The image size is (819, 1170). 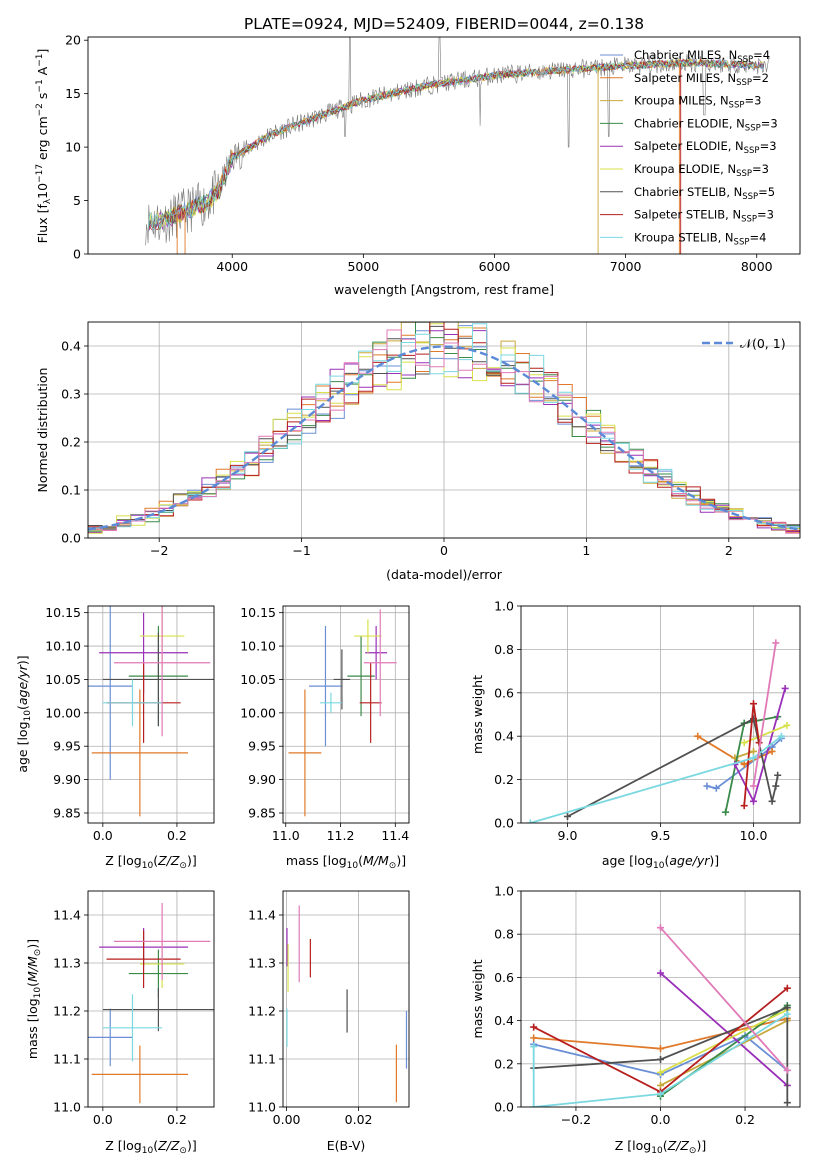 I want to click on y-tick-label: 11.2, so click(x=262, y=1011).